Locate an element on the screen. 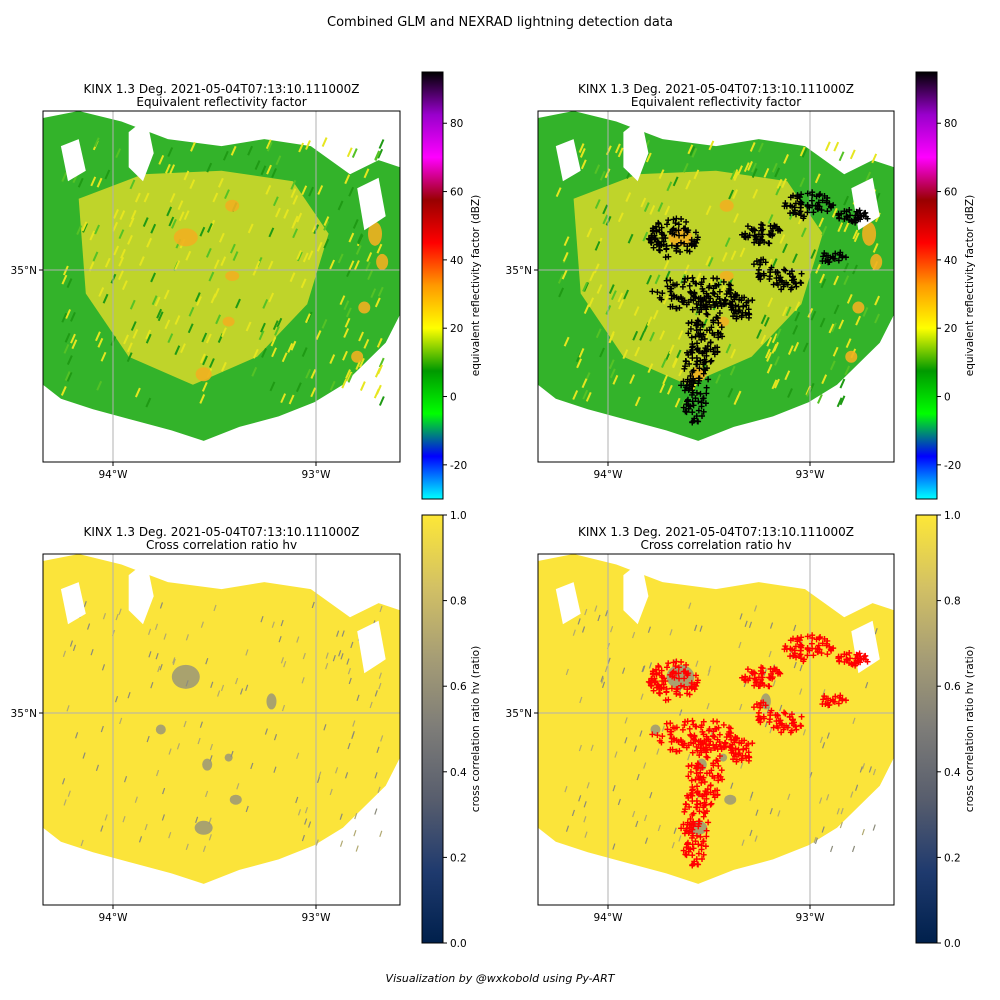  colorbar-label: cross correlation ratio hv (ratio) is located at coordinates (970, 729).